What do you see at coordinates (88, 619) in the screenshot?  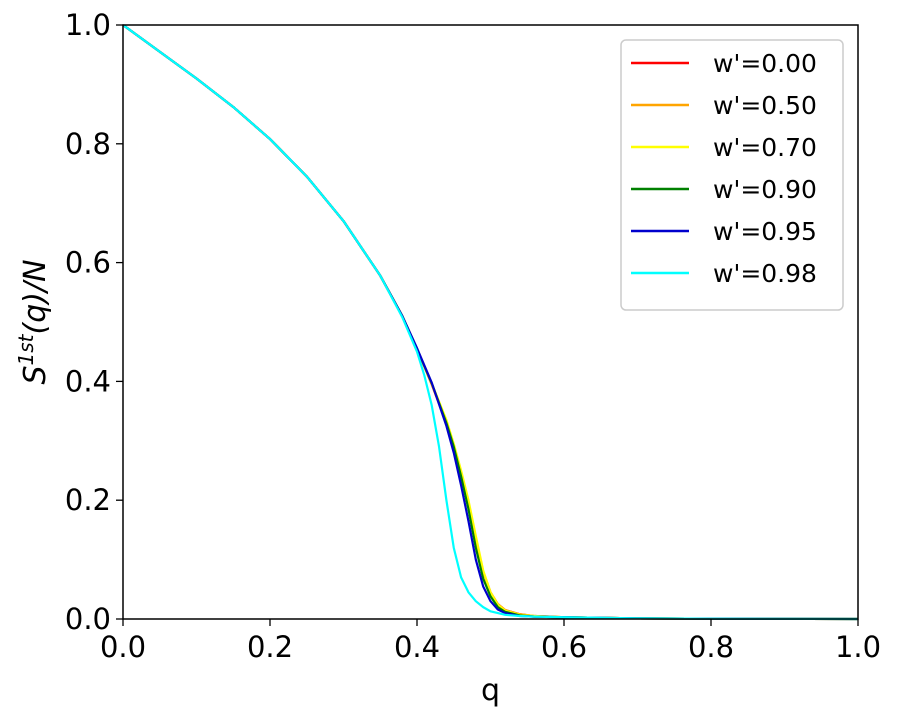 I see `y-tick-label: 0.0` at bounding box center [88, 619].